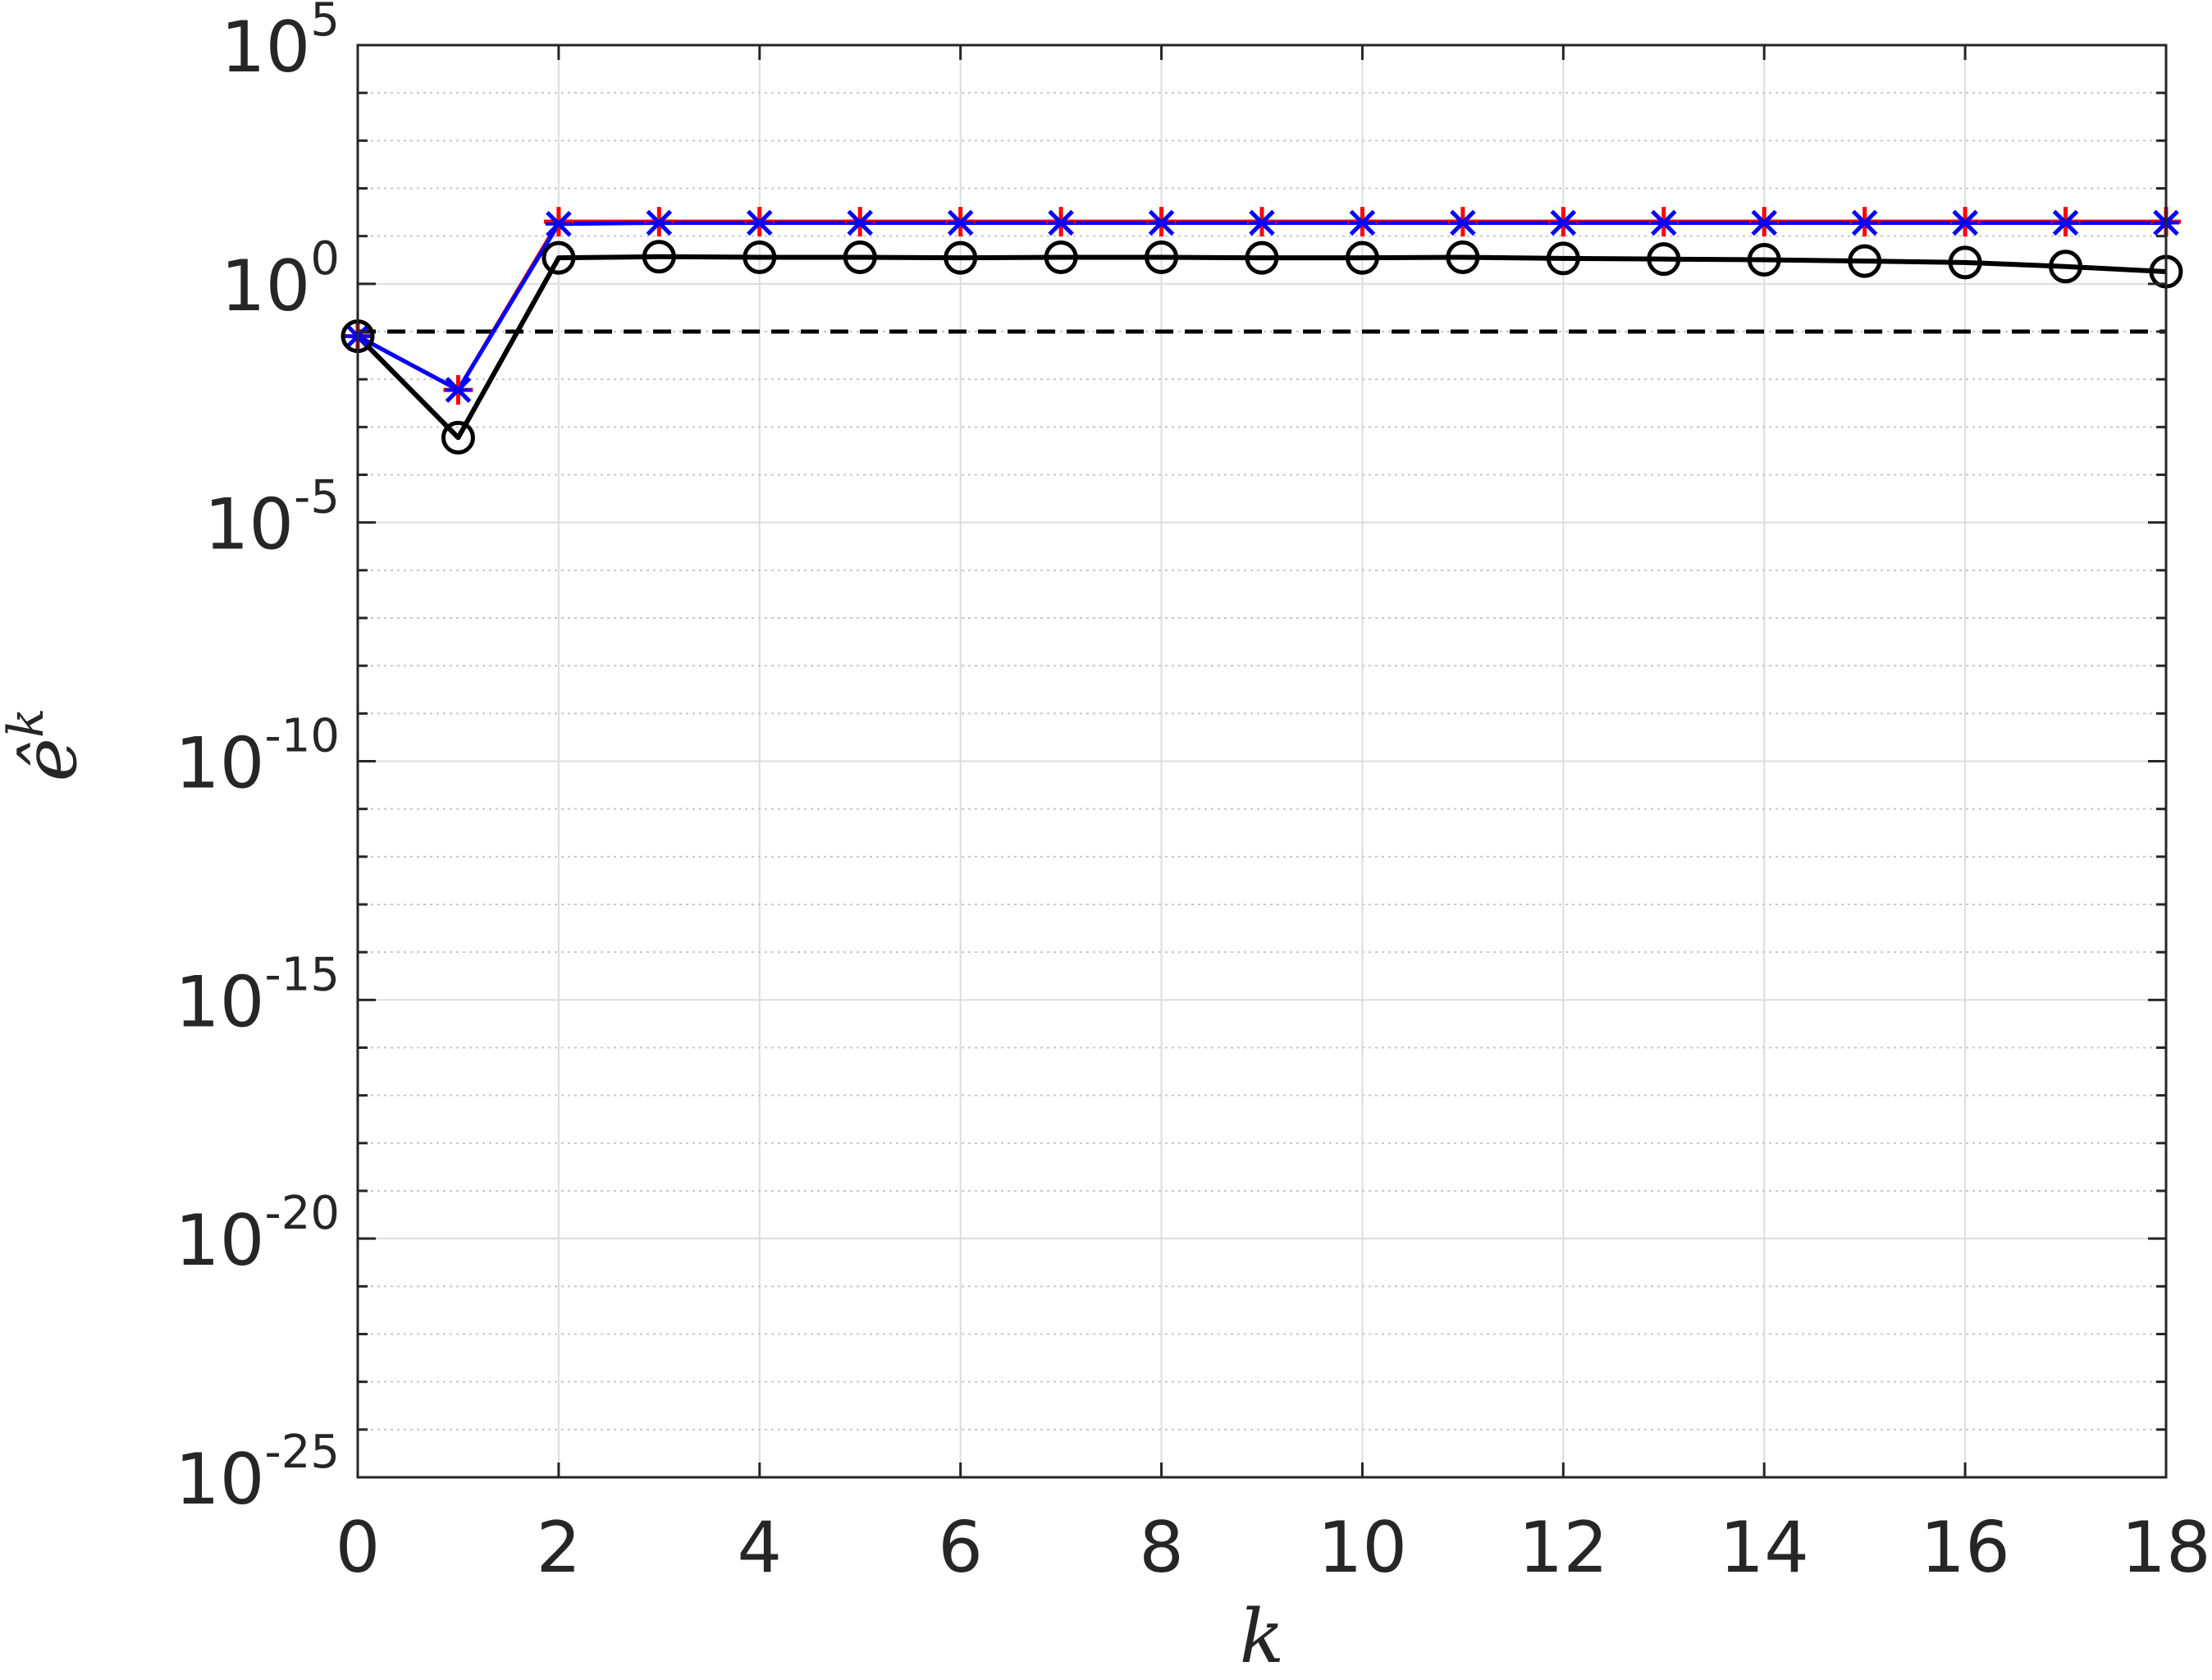 The image size is (2212, 1680). I want to click on x-tick-labels: 0 2 4 6 8 10 12 14 16 18, so click(1273, 1548).